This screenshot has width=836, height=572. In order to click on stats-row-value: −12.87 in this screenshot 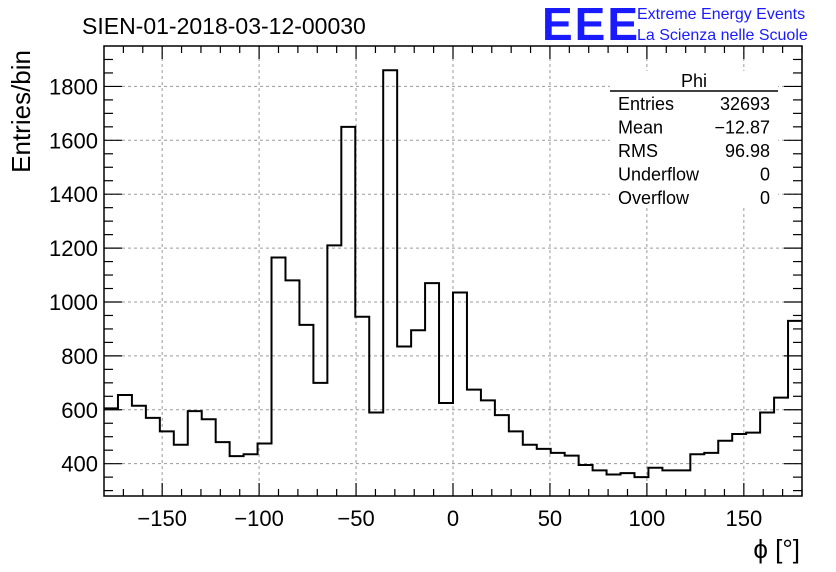, I will do `click(742, 128)`.